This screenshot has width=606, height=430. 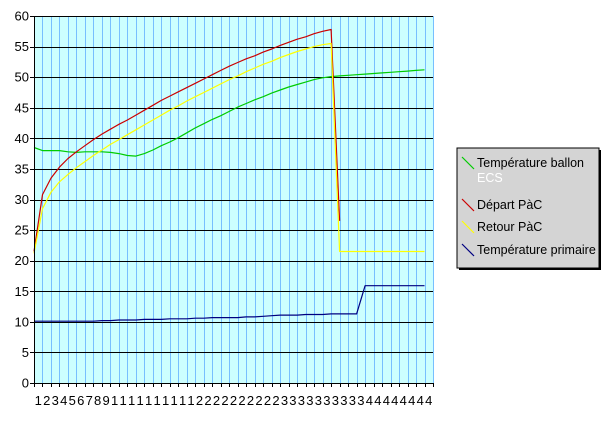 I want to click on legend-label-1: Température ballon, so click(x=530, y=163).